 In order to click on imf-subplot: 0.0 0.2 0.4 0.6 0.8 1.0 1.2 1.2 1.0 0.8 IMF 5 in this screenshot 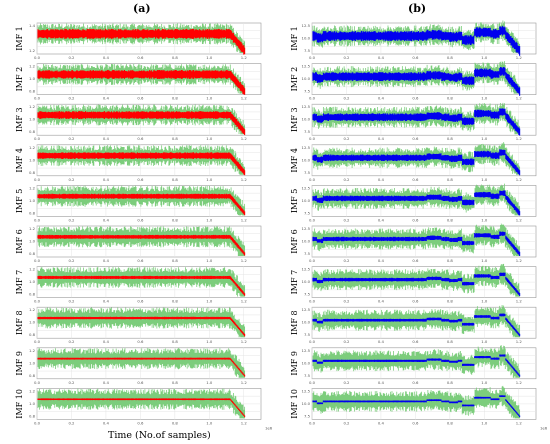, I will do `click(138, 203)`.